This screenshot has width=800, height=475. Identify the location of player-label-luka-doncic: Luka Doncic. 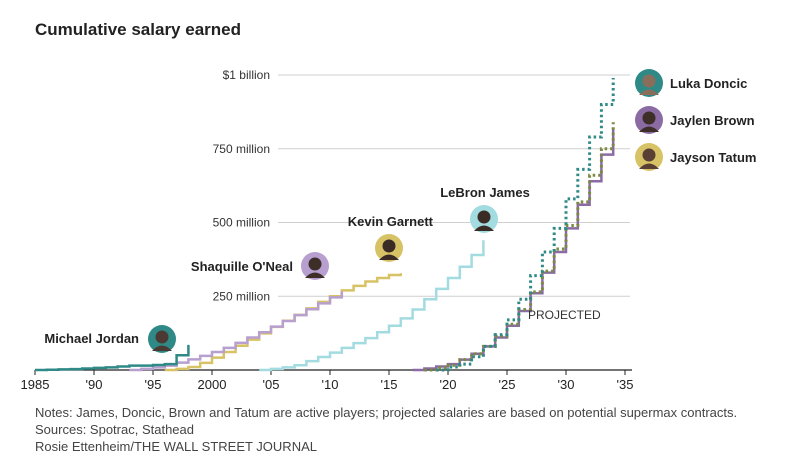
(708, 83).